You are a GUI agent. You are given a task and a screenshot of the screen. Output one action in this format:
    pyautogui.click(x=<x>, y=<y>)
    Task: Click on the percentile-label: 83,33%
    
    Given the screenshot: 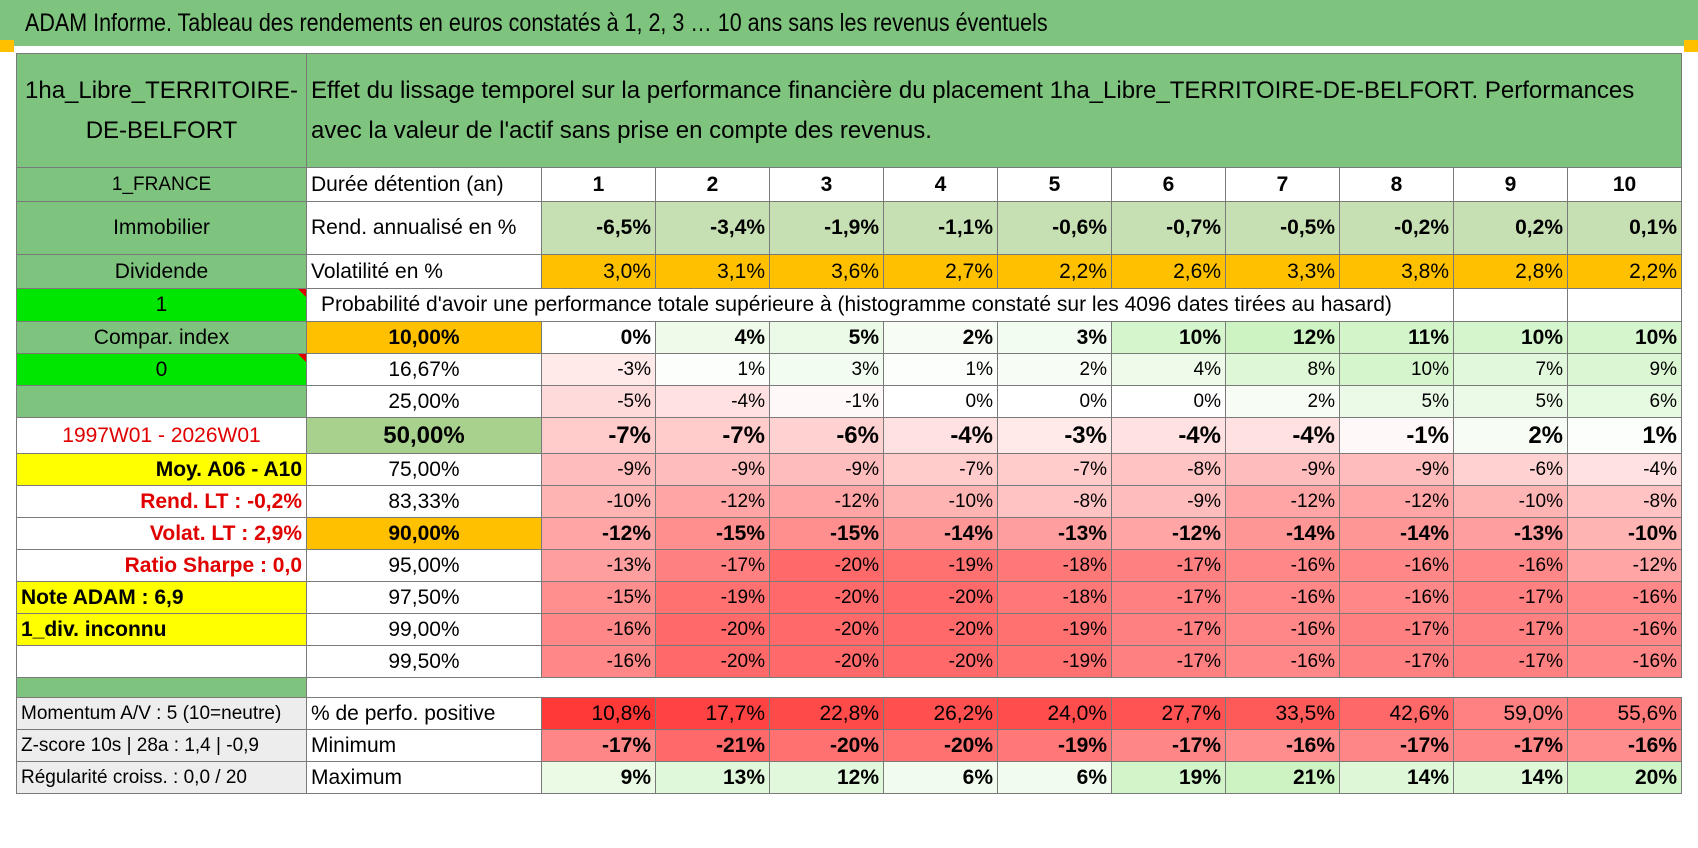 What is the action you would take?
    pyautogui.click(x=424, y=501)
    